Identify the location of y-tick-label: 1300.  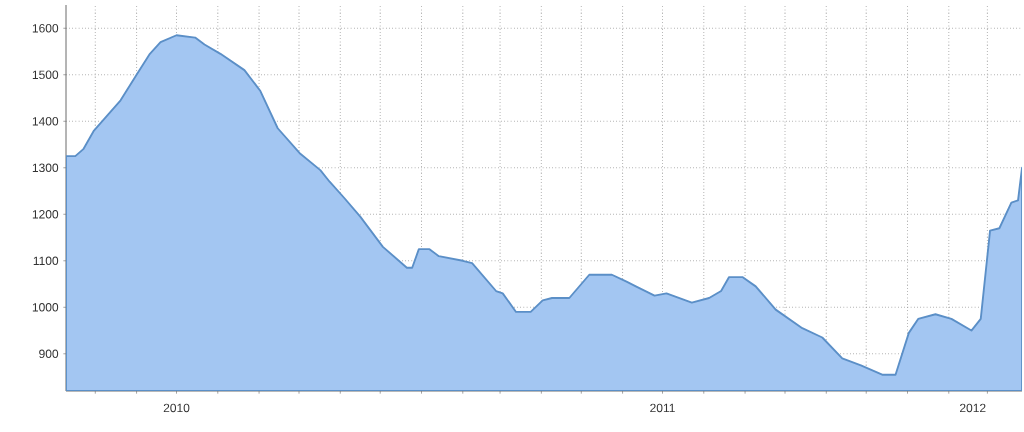
(45, 168).